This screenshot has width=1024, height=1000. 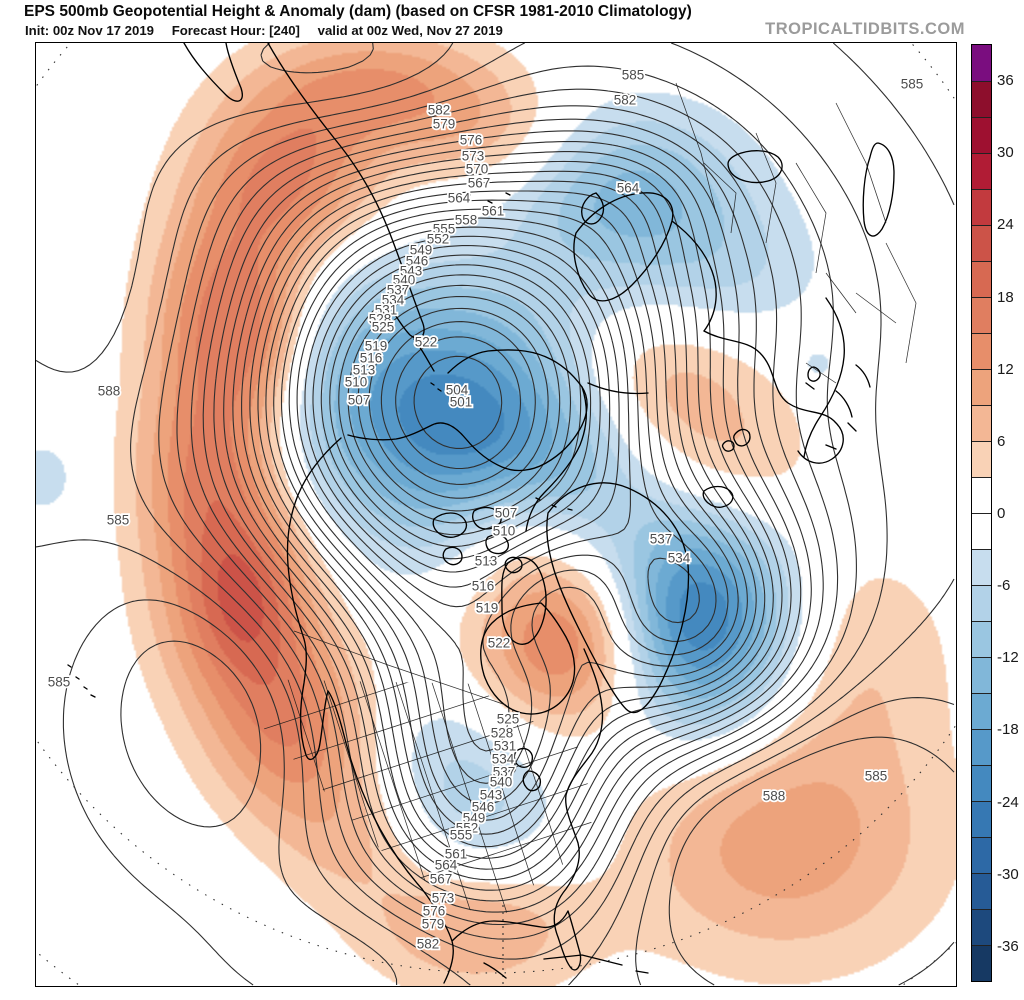 I want to click on coast-alaska-arc, so click(x=618, y=388).